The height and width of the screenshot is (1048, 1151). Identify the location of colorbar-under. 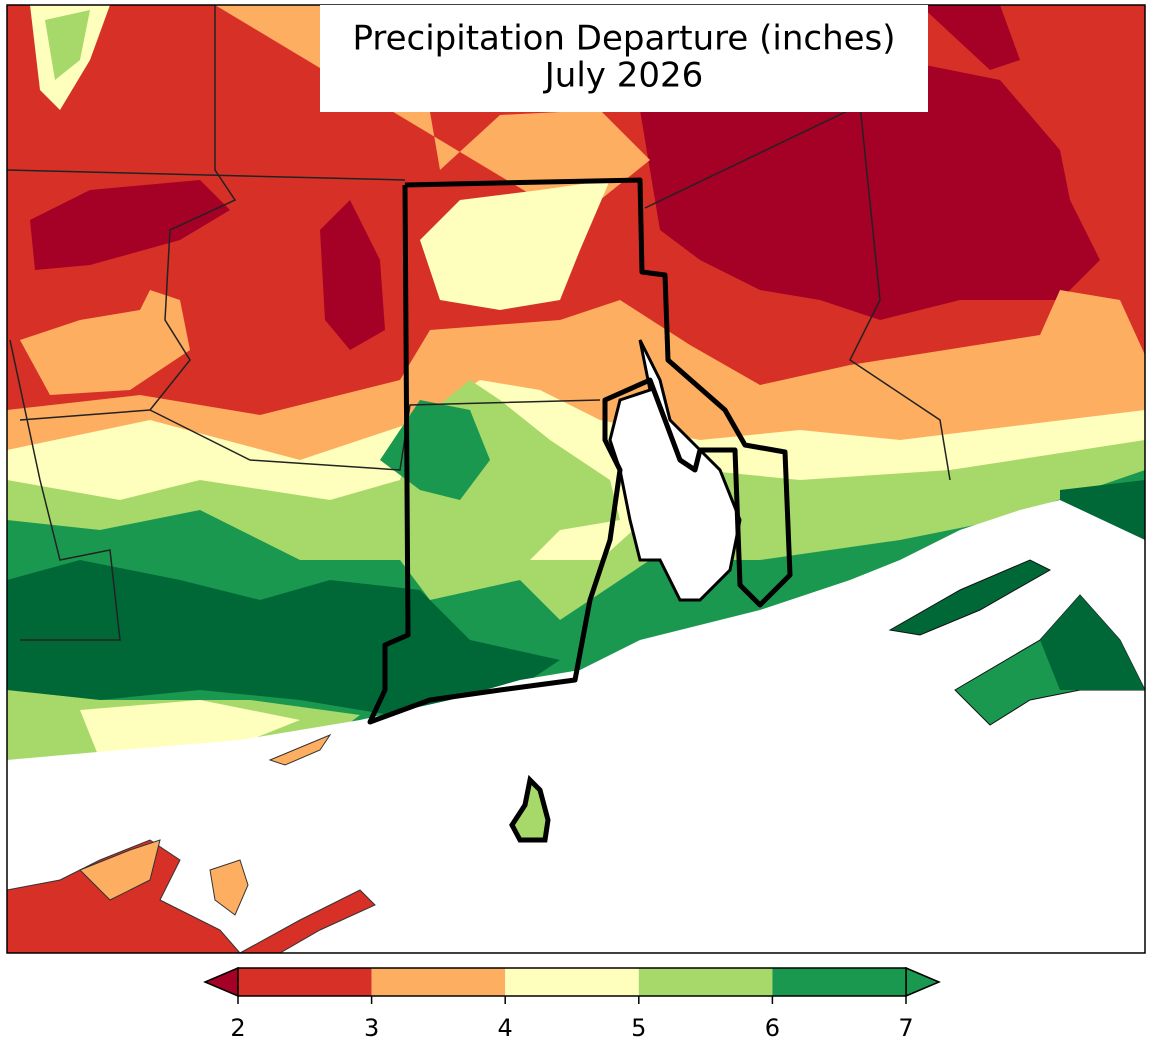
(221, 982).